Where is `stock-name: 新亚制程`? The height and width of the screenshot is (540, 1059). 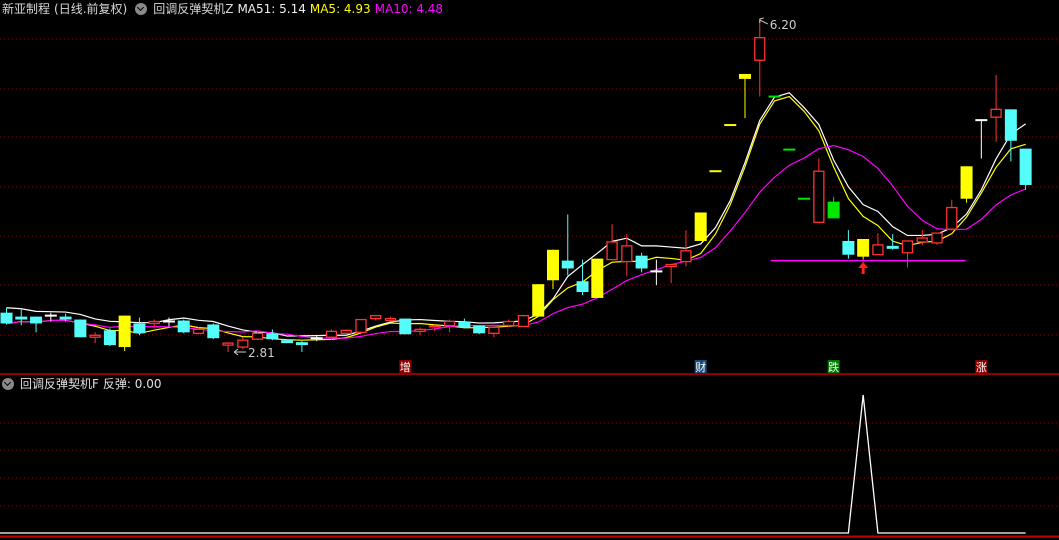 stock-name: 新亚制程 is located at coordinates (26, 9).